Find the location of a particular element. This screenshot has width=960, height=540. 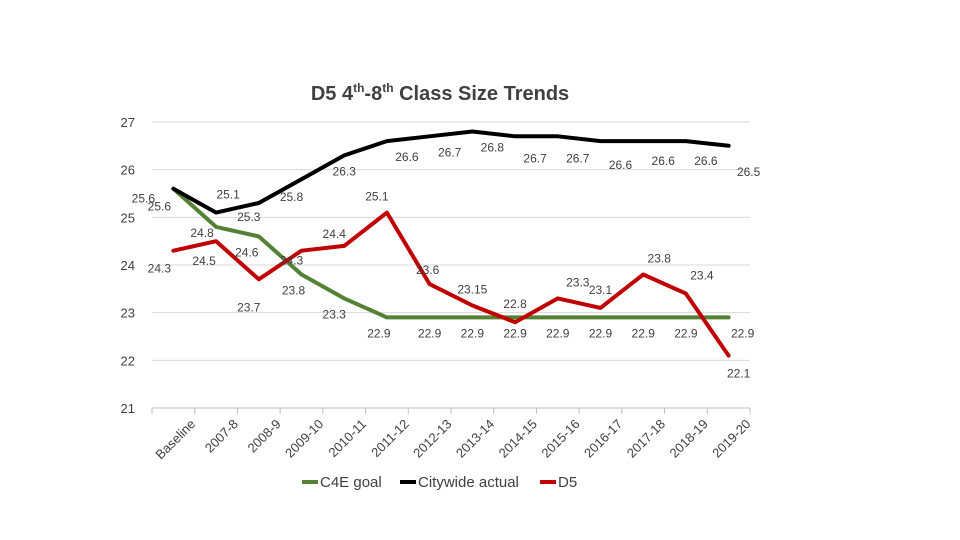

y-axis: 21 22 23 24 25 26 27 is located at coordinates (128, 265).